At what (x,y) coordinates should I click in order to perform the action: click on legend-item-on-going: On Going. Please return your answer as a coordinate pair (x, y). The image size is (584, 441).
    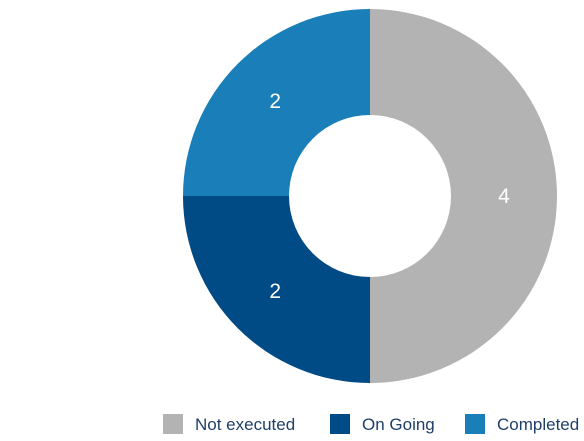
    Looking at the image, I should click on (382, 424).